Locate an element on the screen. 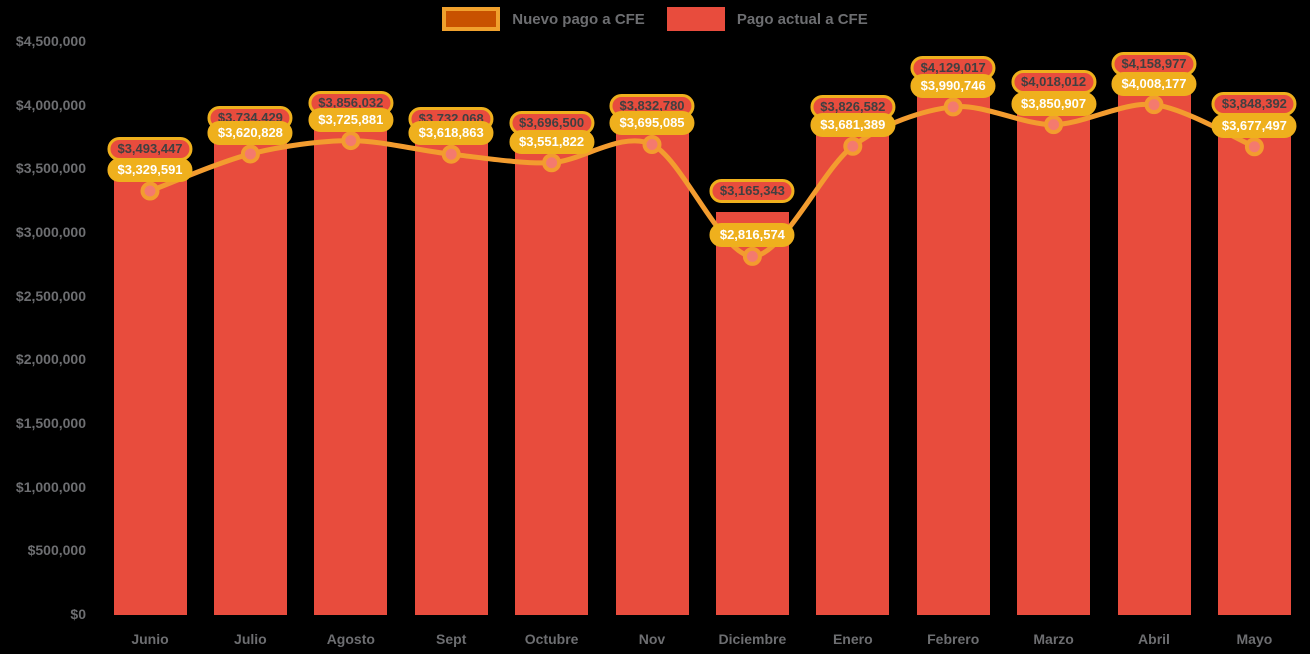 The width and height of the screenshot is (1310, 654). line-value-label-abril: $4,008,177 is located at coordinates (1154, 83).